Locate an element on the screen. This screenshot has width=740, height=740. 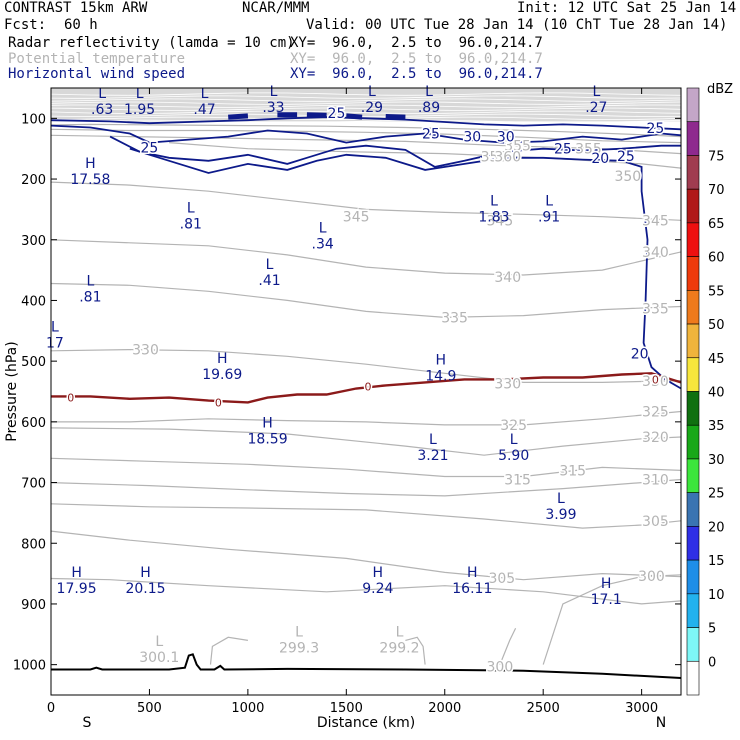
extremum-value: .47 is located at coordinates (204, 110).